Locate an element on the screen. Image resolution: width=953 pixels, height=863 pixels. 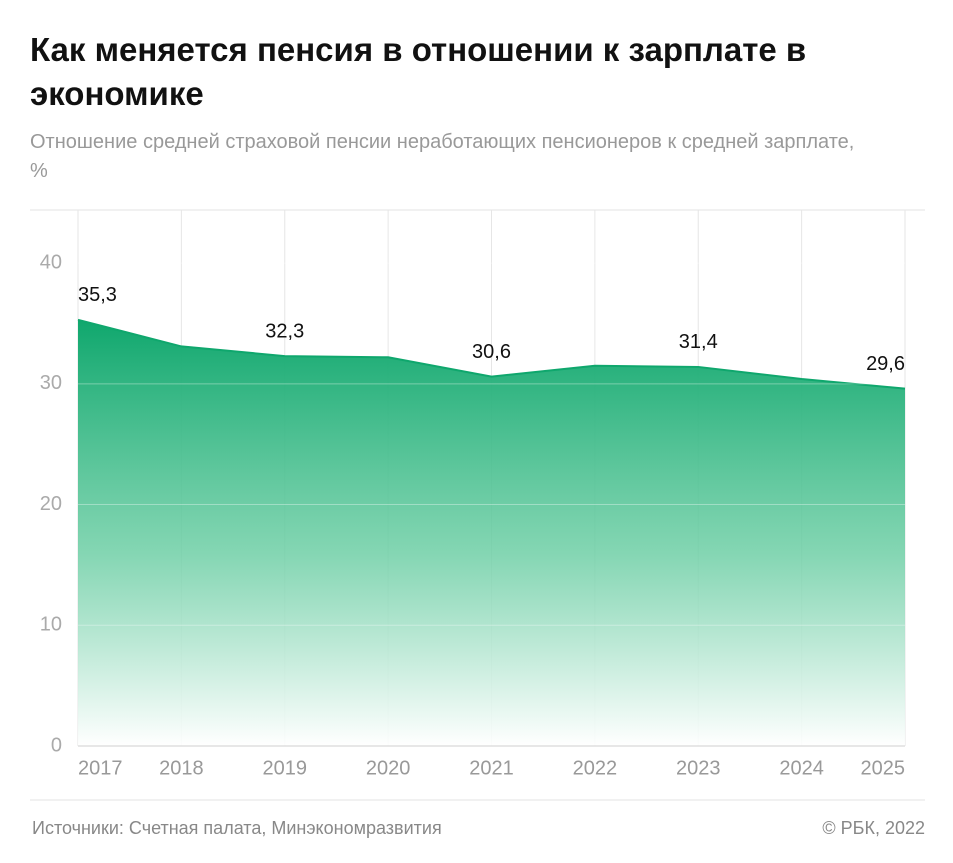
x-tick-label: 2024 is located at coordinates (801, 768).